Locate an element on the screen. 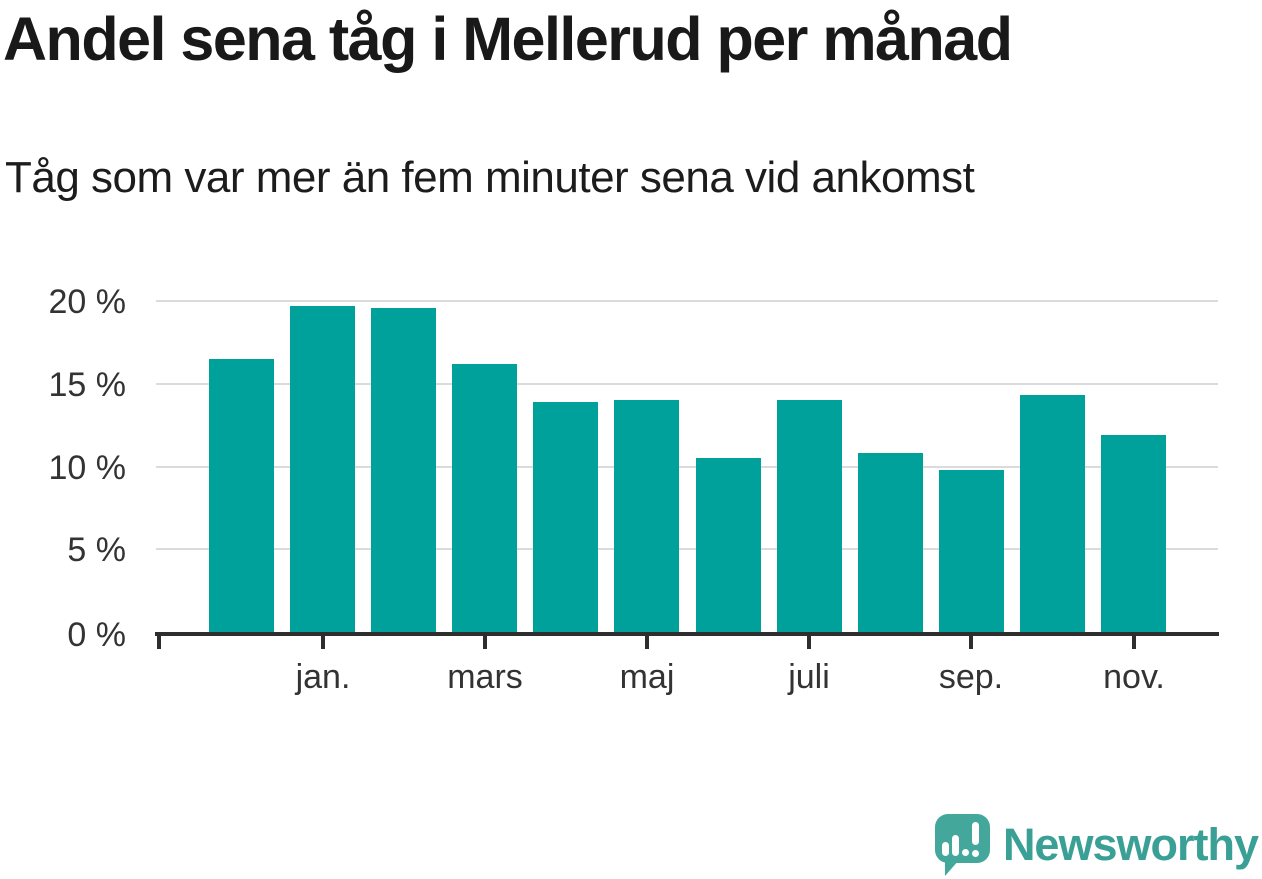 The image size is (1262, 879). chart-title: Andel sena tåg i Mellerud per månad is located at coordinates (508, 39).